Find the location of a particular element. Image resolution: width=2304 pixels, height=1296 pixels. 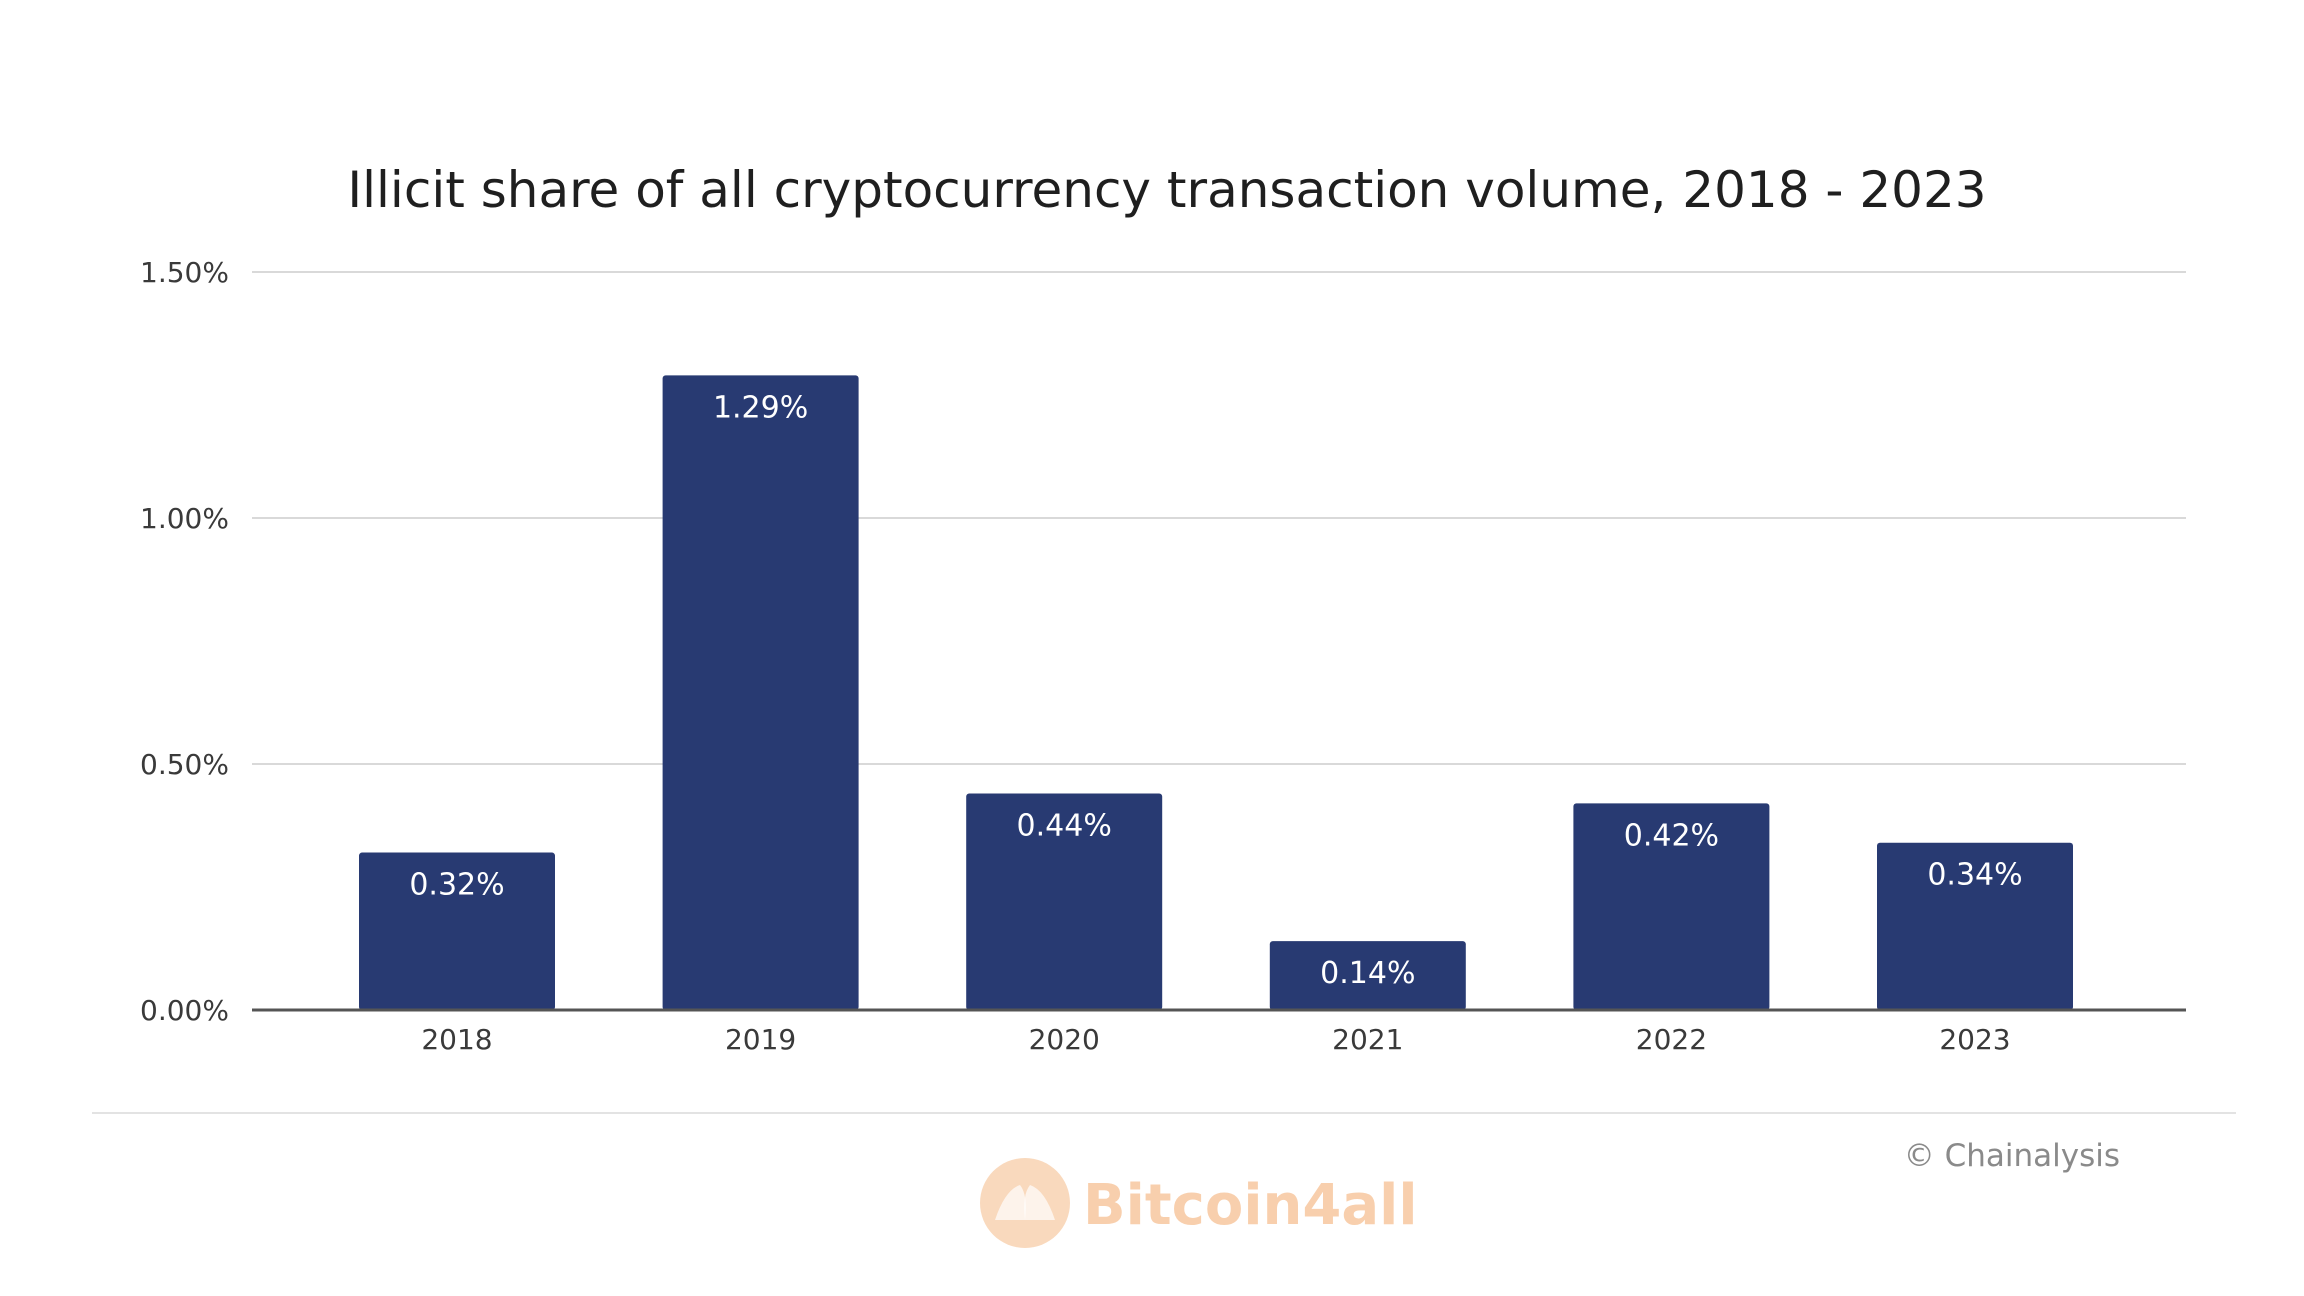

y-tick-label: 0.00% is located at coordinates (184, 1010).